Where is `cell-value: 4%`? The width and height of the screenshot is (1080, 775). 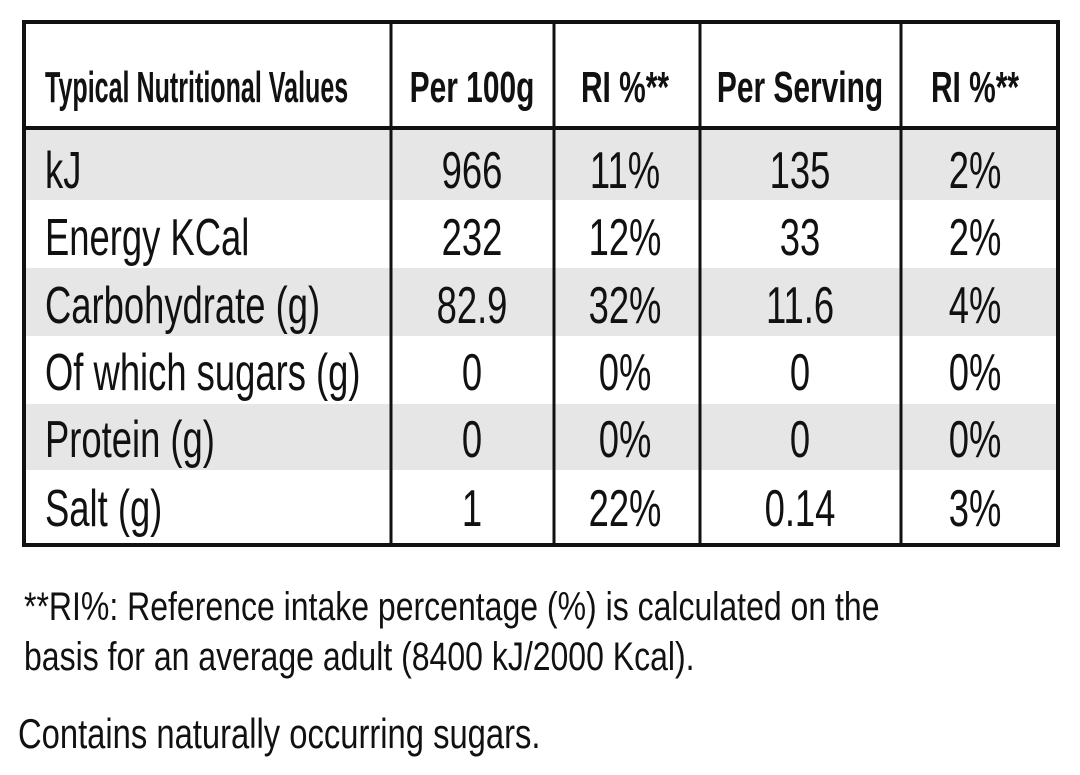
cell-value: 4% is located at coordinates (975, 304).